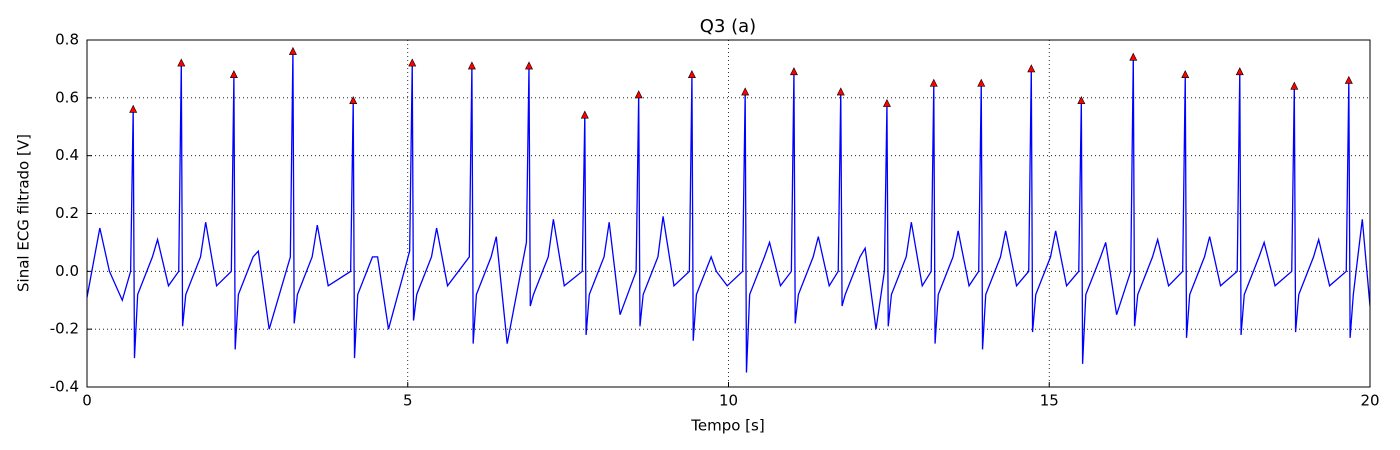  What do you see at coordinates (728, 26) in the screenshot?
I see `chart-title: Q3 (a)` at bounding box center [728, 26].